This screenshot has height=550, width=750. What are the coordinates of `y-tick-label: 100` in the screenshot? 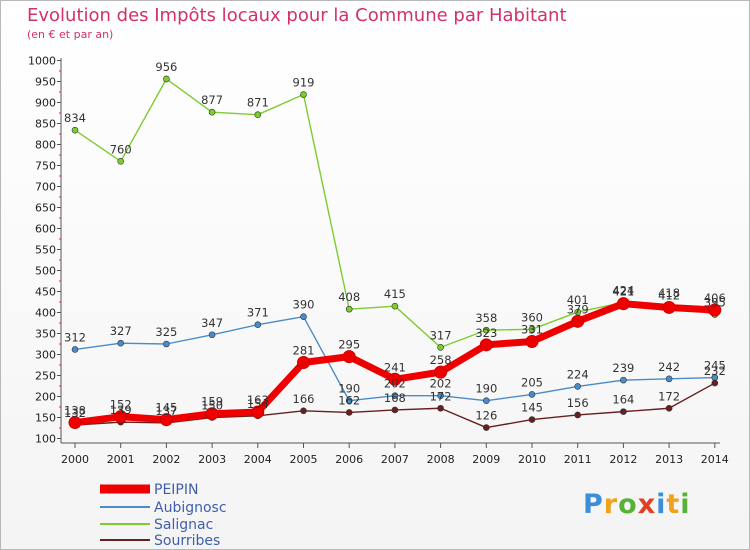 It's located at (45, 439).